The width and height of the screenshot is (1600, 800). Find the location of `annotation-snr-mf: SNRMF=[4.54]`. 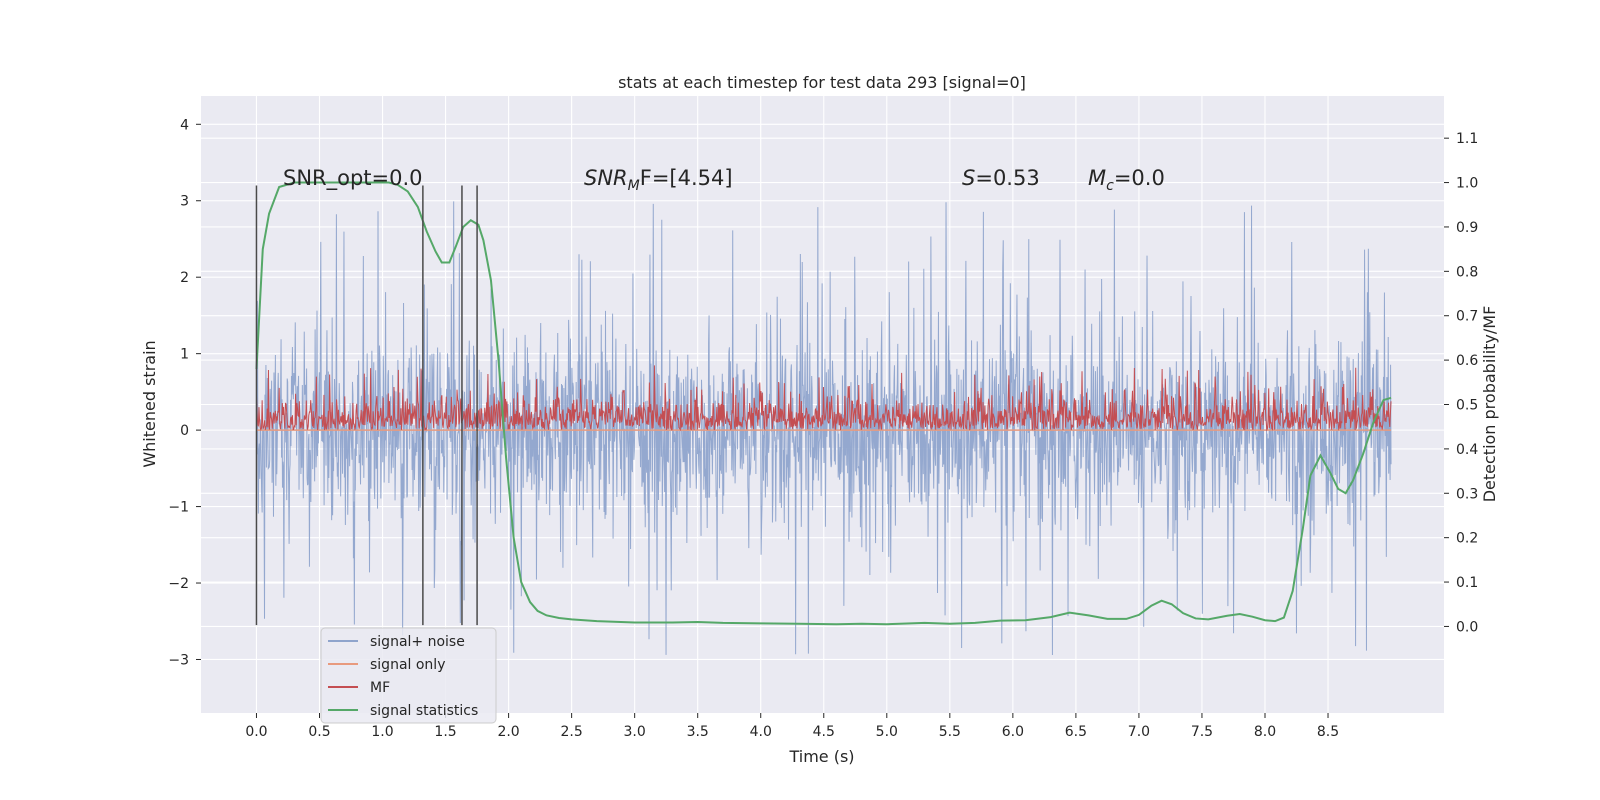

annotation-snr-mf: SNRMF=[4.54] is located at coordinates (658, 180).